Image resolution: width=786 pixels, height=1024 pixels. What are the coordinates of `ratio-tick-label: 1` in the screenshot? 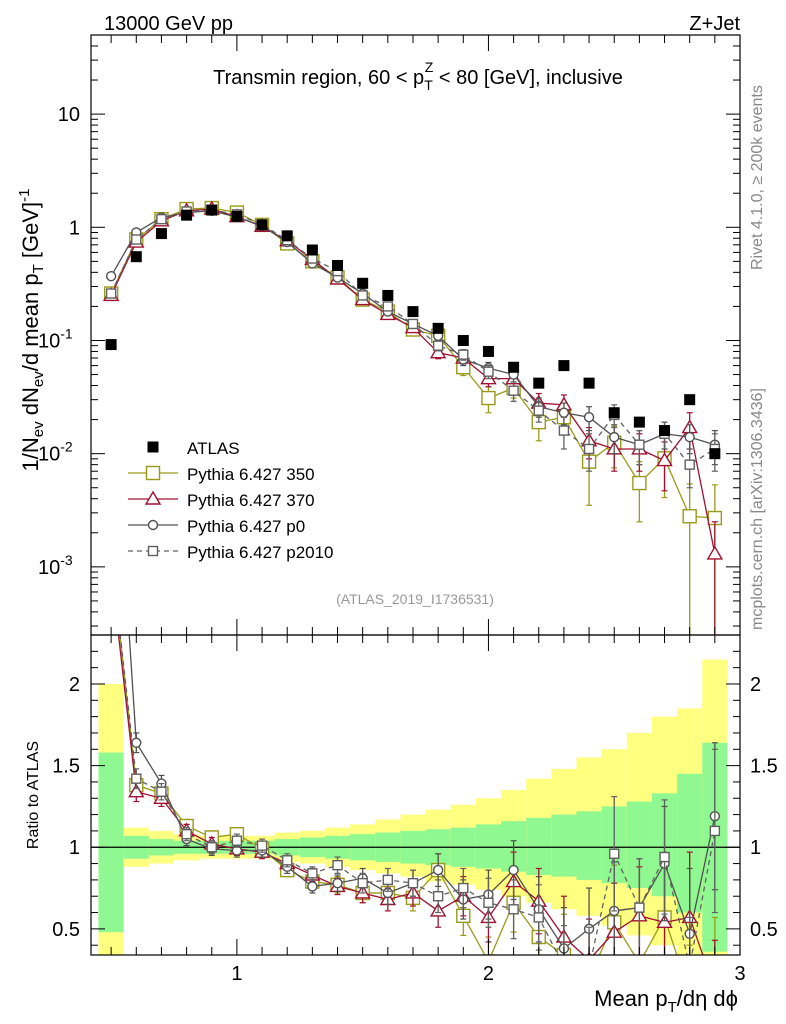 It's located at (74, 848).